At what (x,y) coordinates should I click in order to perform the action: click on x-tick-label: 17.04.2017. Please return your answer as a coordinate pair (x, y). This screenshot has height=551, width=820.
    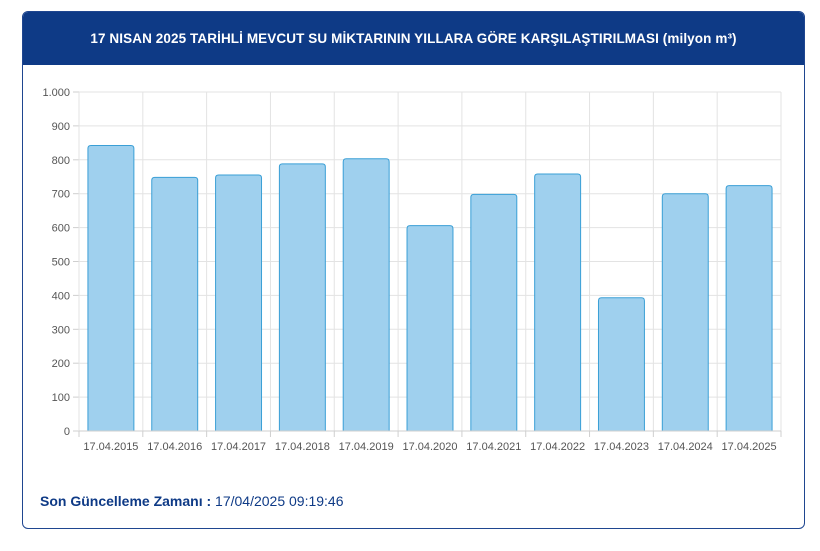
    Looking at the image, I should click on (238, 447).